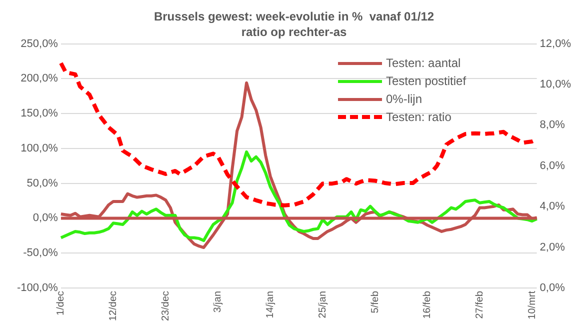 The image size is (586, 332). I want to click on y-tick-label: -100,0%, so click(37, 288).